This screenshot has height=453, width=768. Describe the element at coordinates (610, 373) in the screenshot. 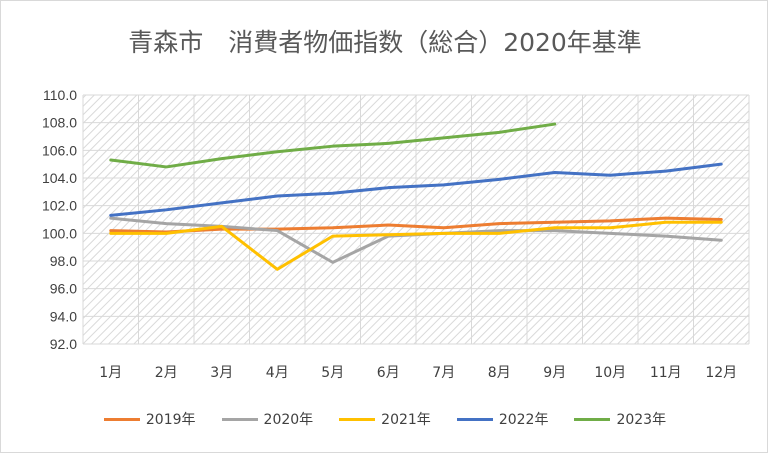

I see `x-tick-label: 10月` at that location.